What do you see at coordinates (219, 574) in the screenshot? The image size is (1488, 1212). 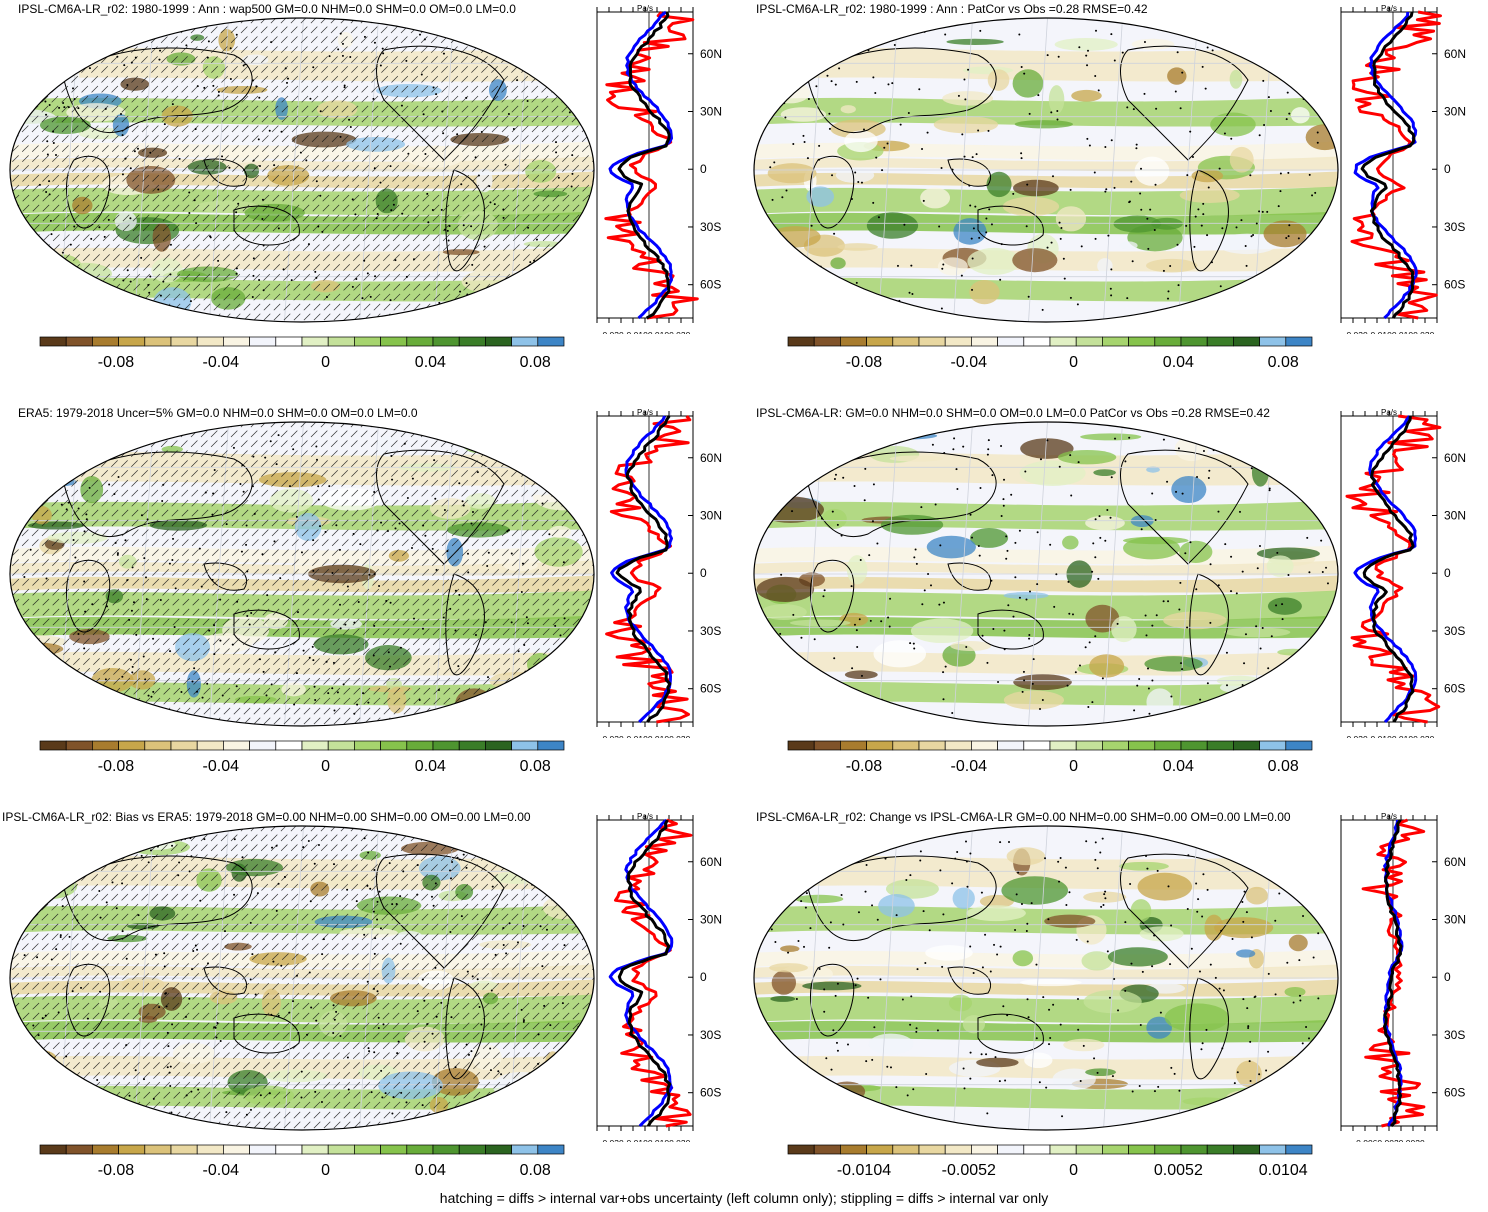 I see `graticule-line` at bounding box center [219, 574].